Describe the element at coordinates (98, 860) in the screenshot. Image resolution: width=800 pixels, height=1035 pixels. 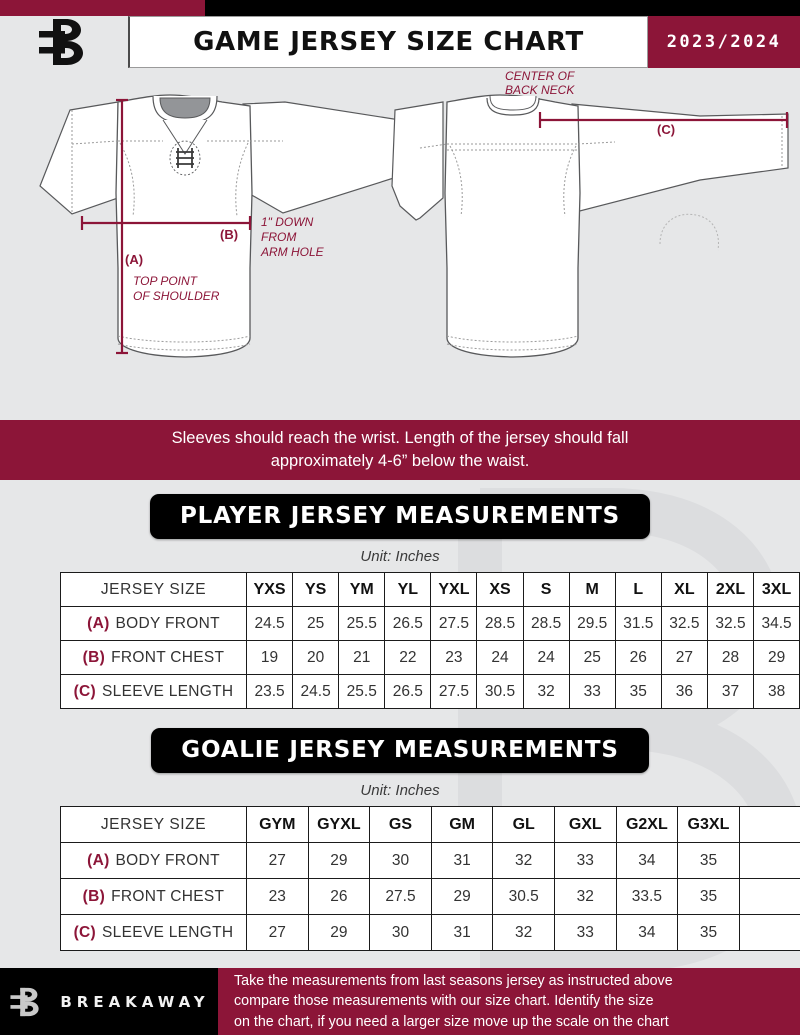
I see `row-tag: (A)` at that location.